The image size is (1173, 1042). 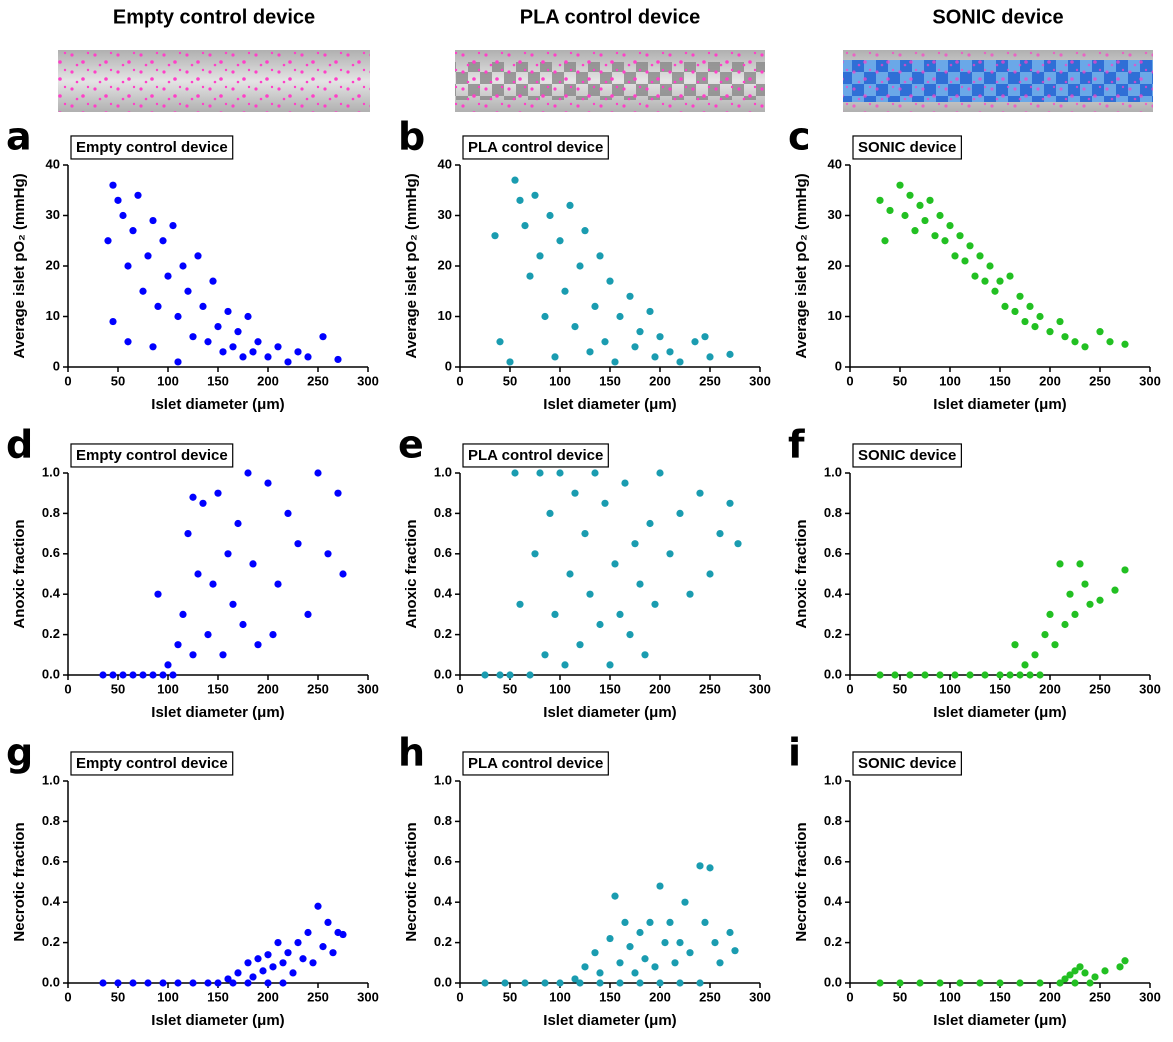 I want to click on panel-label: b, so click(x=411, y=137).